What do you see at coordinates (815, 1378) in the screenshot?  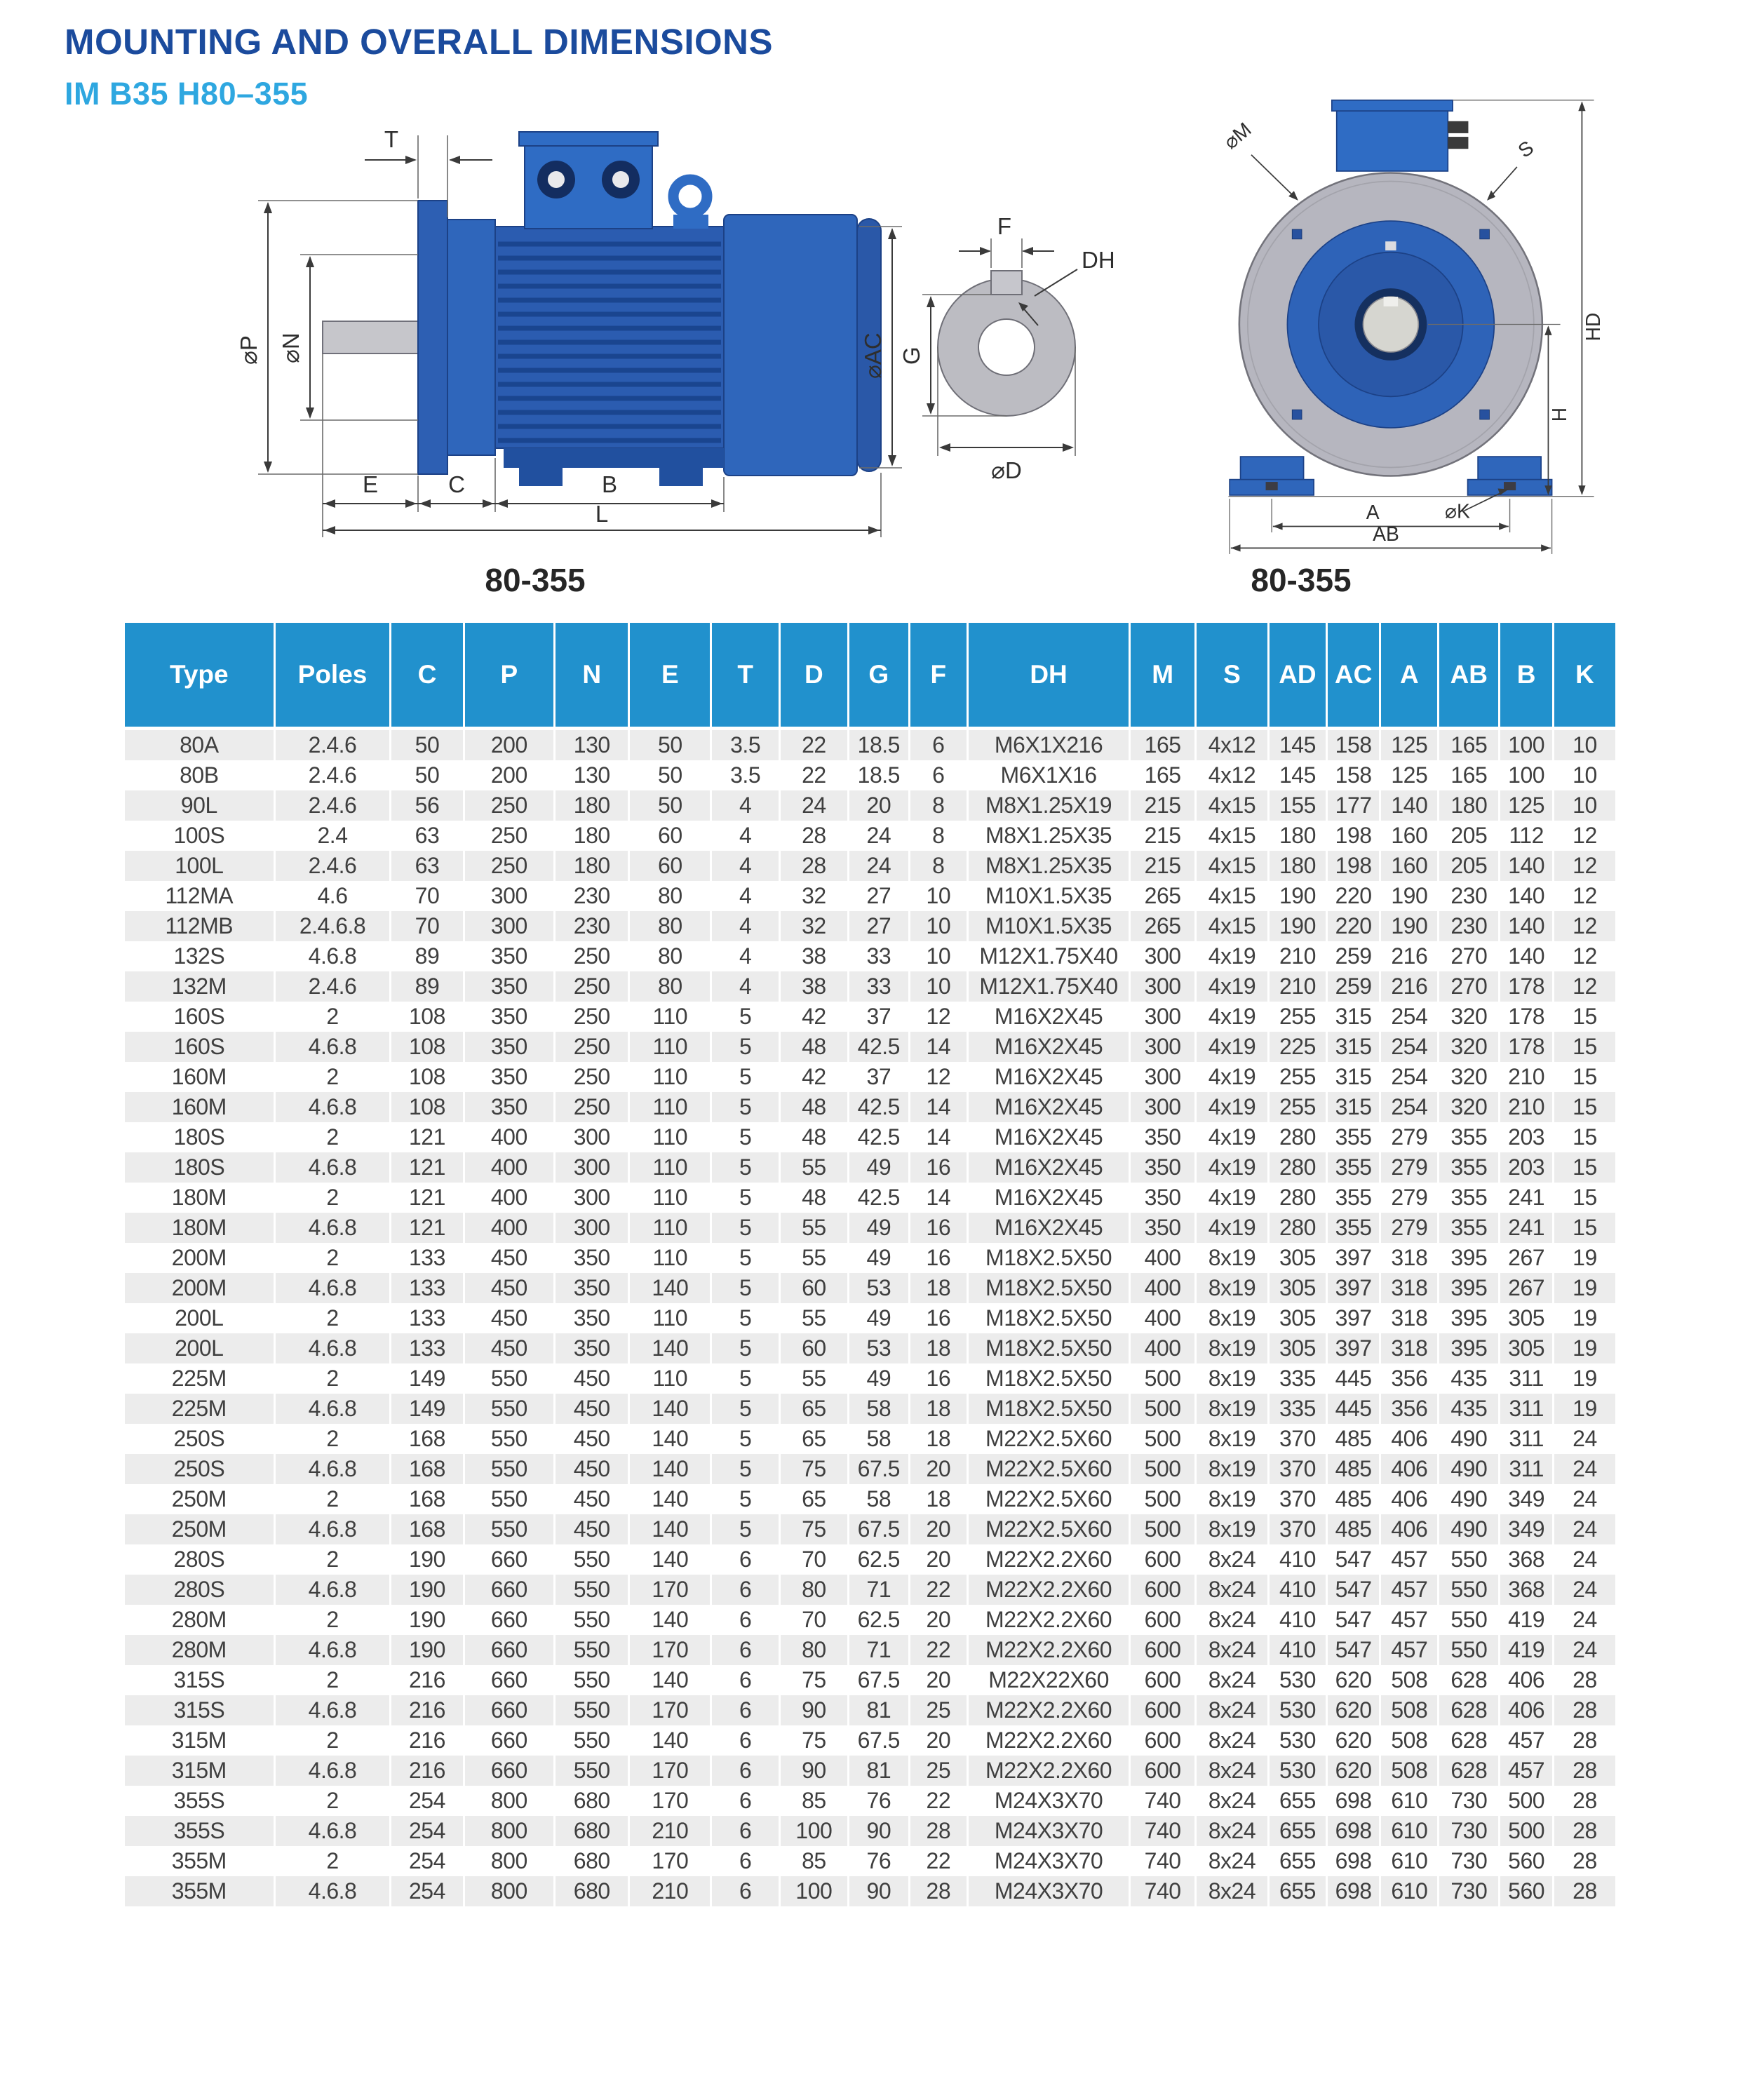 I see `table-cell: 55` at bounding box center [815, 1378].